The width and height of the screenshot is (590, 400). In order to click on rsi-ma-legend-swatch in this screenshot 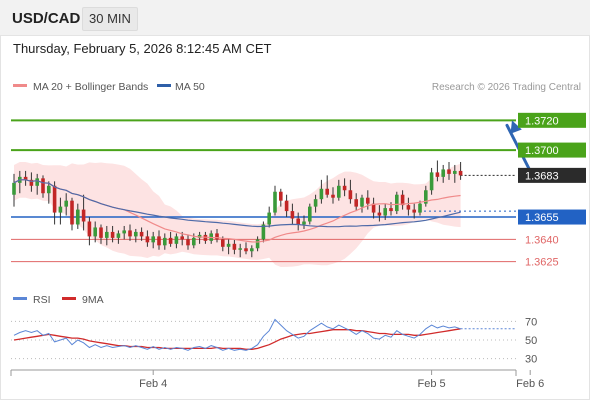, I will do `click(69, 298)`.